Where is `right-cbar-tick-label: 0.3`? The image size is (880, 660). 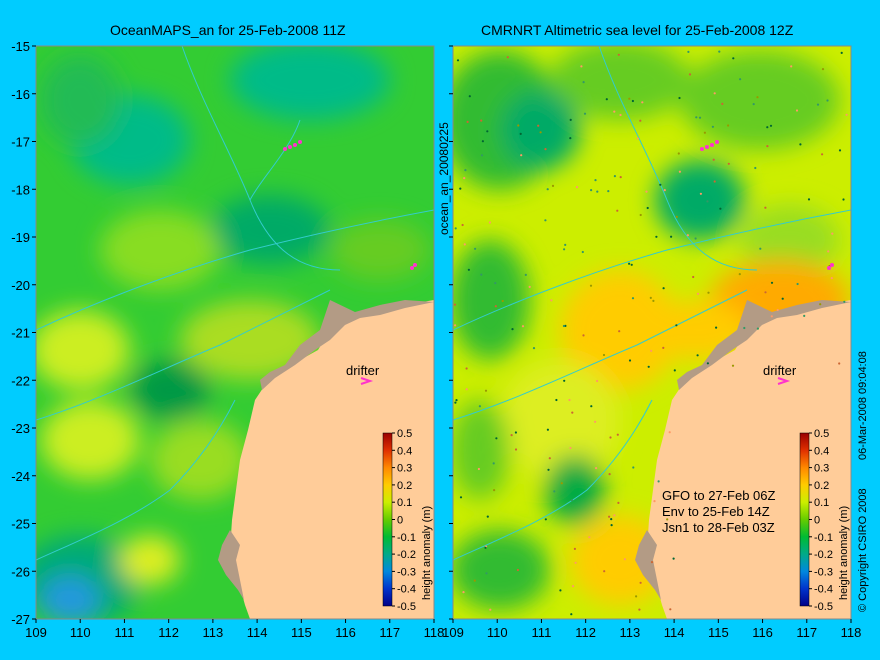 right-cbar-tick-label: 0.3 is located at coordinates (821, 469).